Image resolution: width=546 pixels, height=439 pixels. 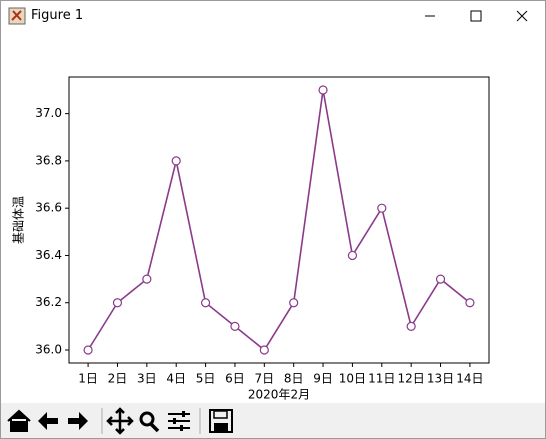 I want to click on y-axis-label: 基础体温, so click(x=19, y=220).